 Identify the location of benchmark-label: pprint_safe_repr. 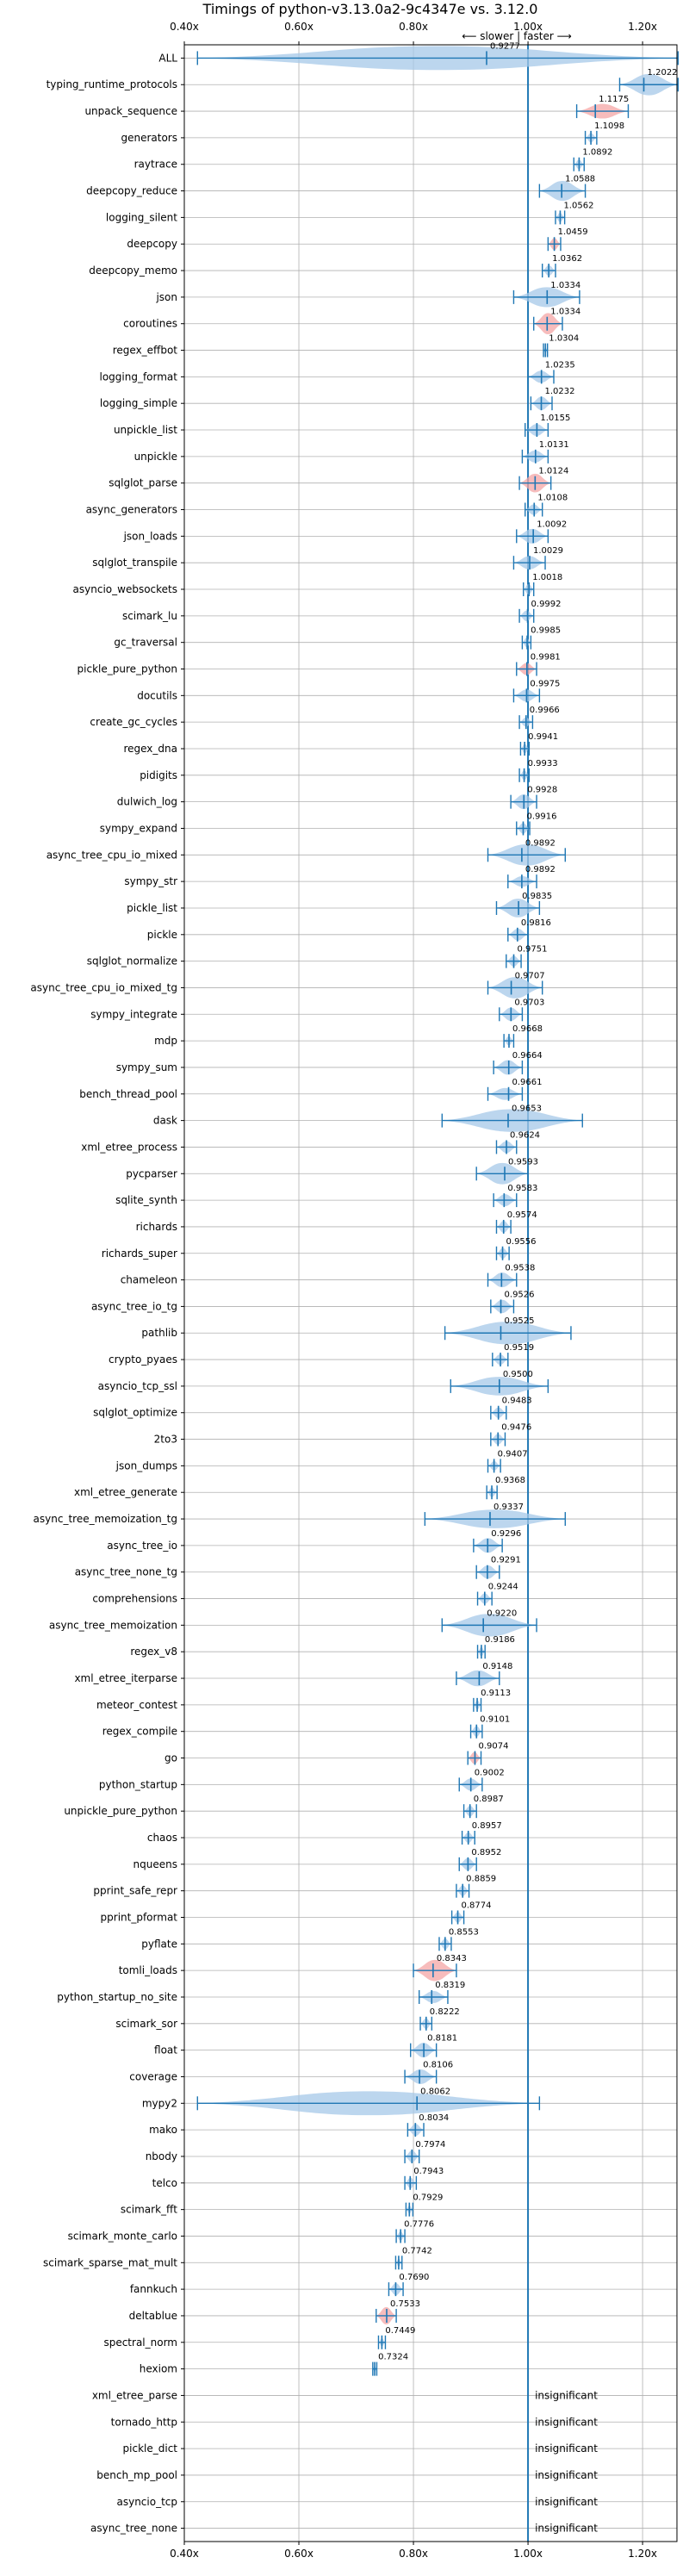
(135, 1891).